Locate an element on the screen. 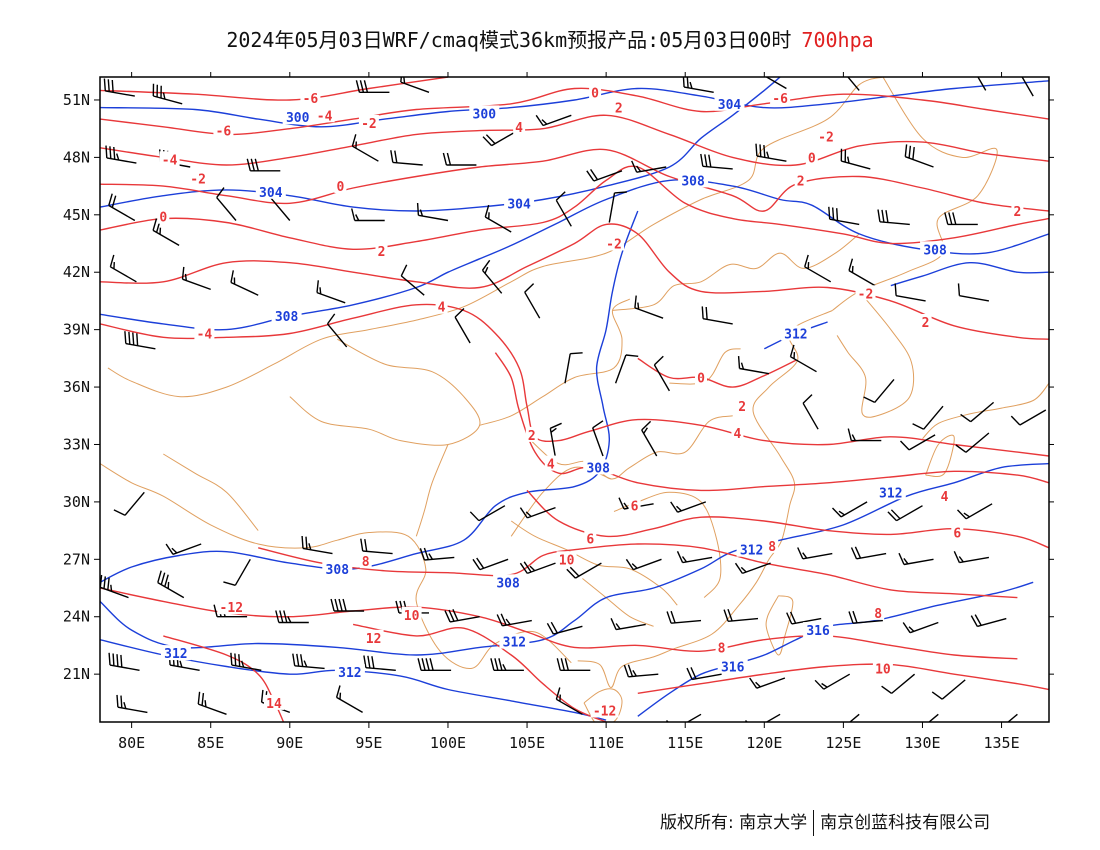 The width and height of the screenshot is (1100, 850). y-tick-label: 48N is located at coordinates (76, 157).